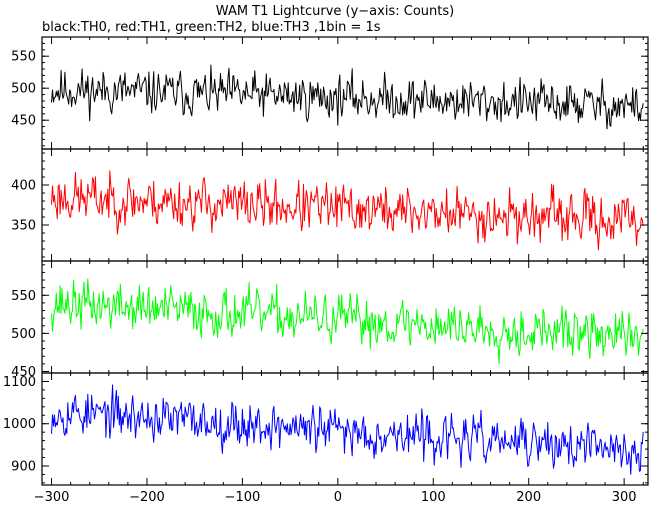 Image resolution: width=650 pixels, height=505 pixels. What do you see at coordinates (243, 497) in the screenshot?
I see `x-tick-label: −100` at bounding box center [243, 497].